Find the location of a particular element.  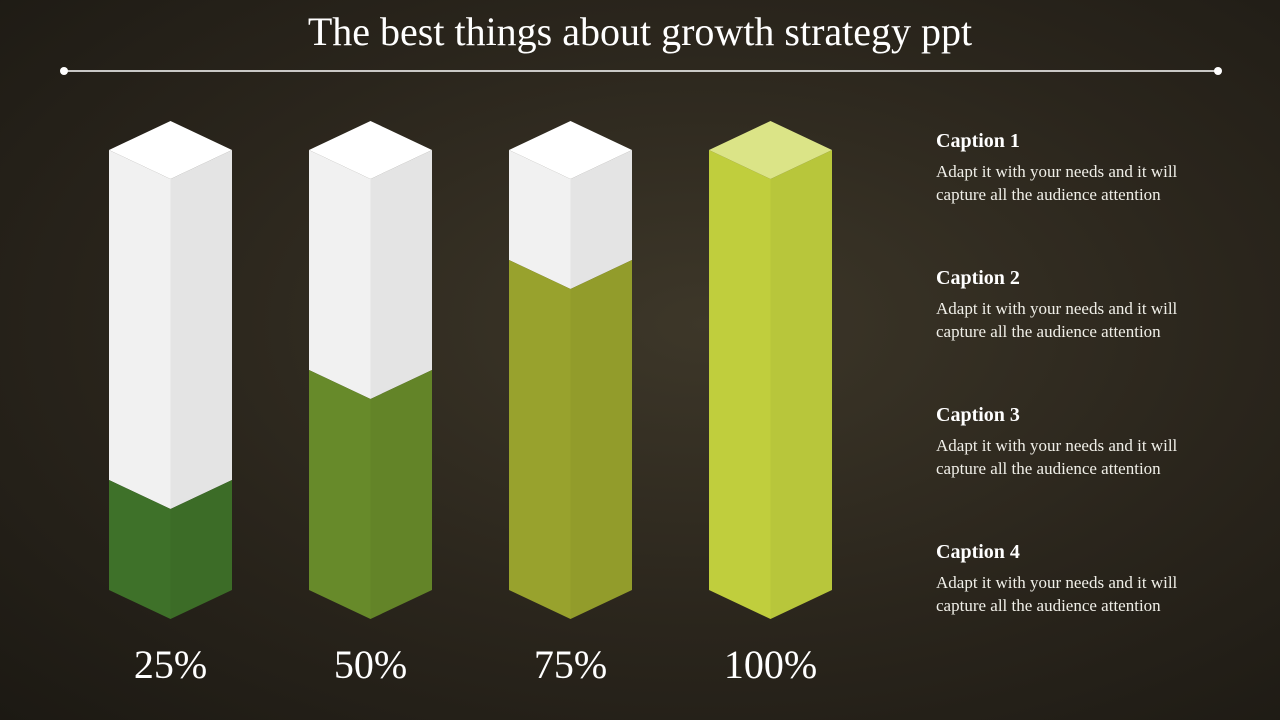

bar-3-fill-left is located at coordinates (540, 439).